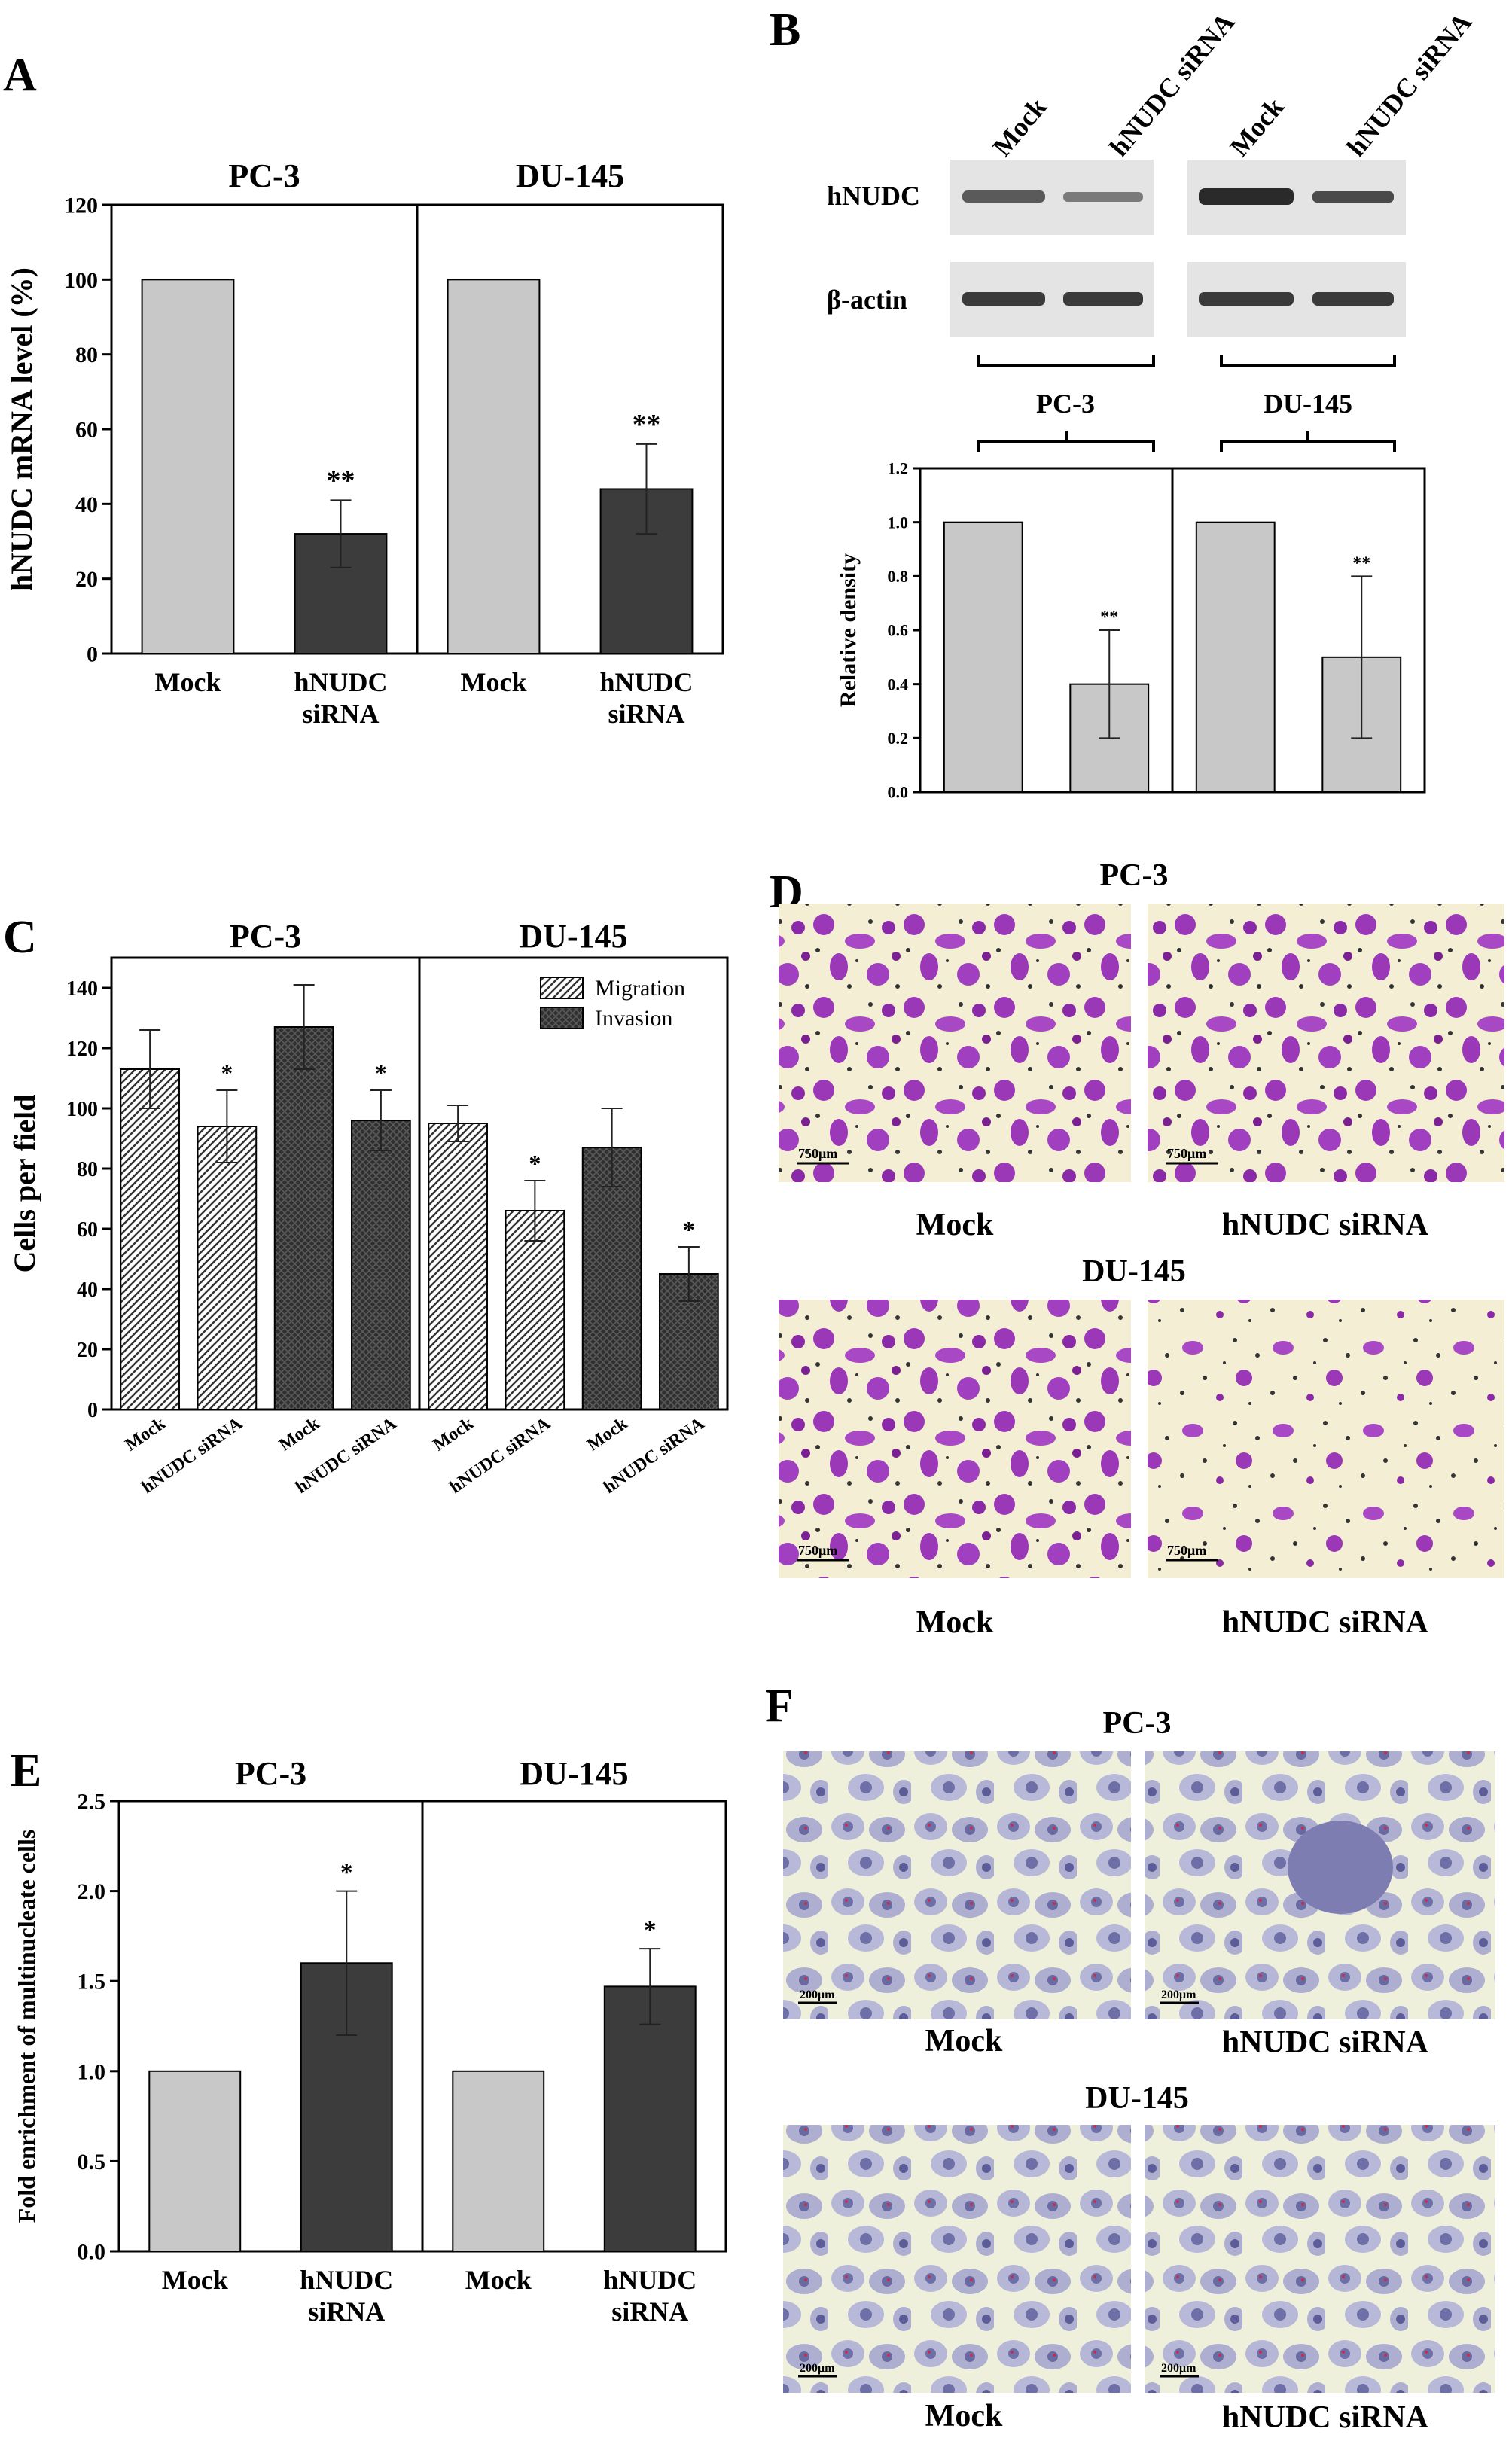 The image size is (1512, 2441). I want to click on y-tick-label: 2.5, so click(92, 1803).